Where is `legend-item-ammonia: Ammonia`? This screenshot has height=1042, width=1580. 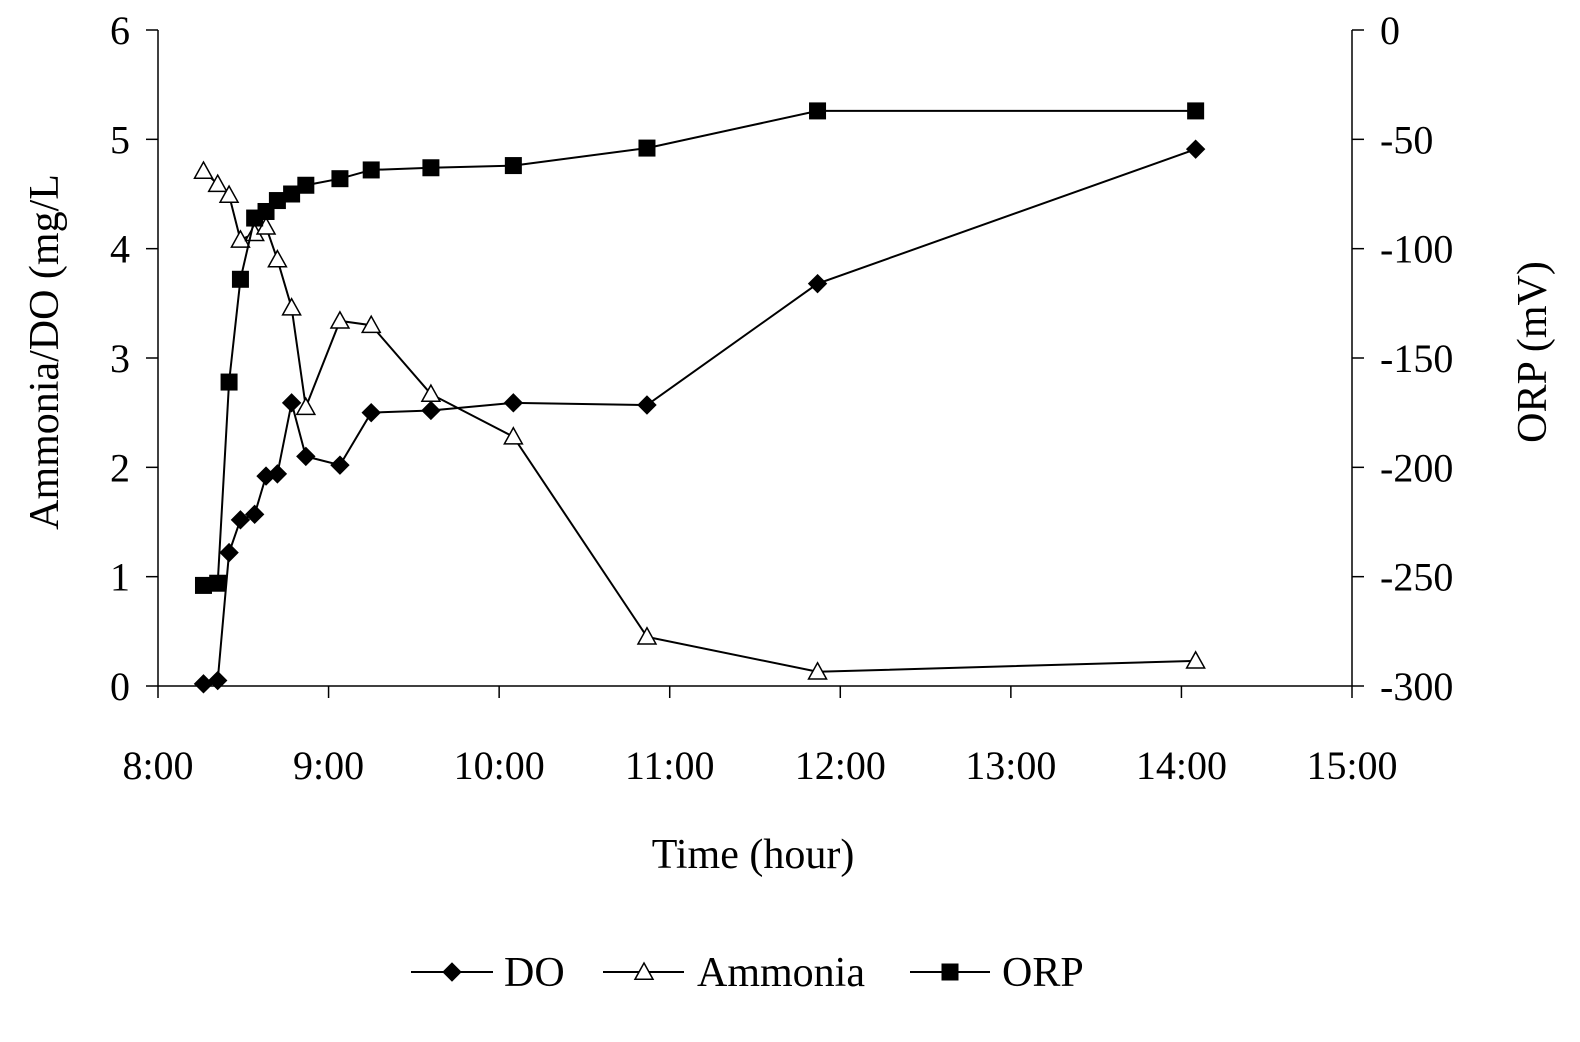 legend-item-ammonia: Ammonia is located at coordinates (734, 973).